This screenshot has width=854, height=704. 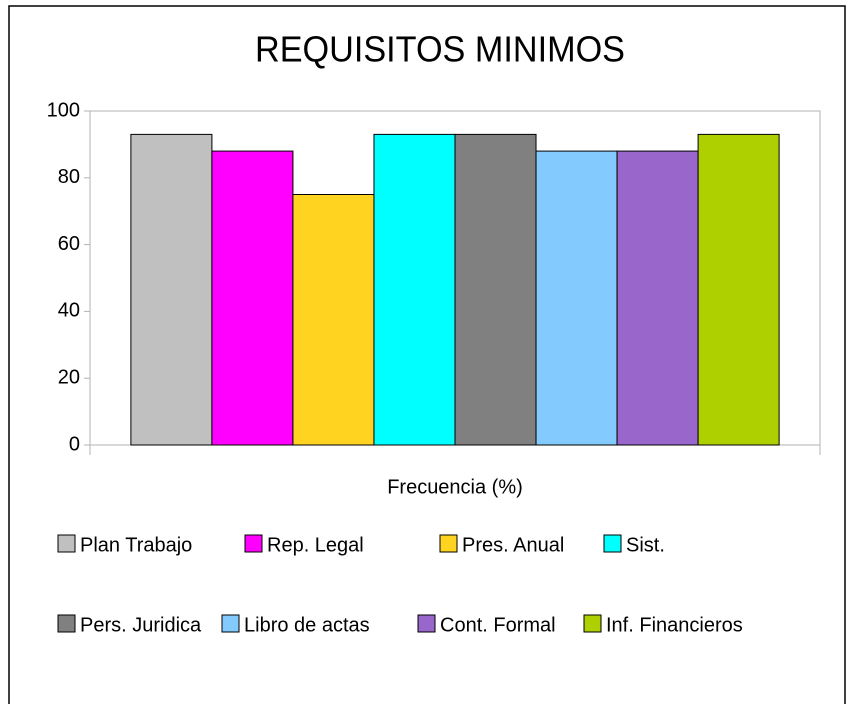 I want to click on legend-label: Pres. Anual, so click(x=513, y=545).